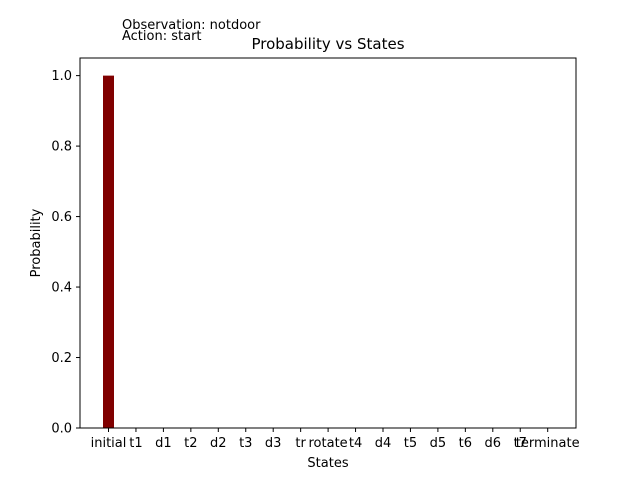  What do you see at coordinates (191, 25) in the screenshot?
I see `observation-annotation: Observation: notdoor` at bounding box center [191, 25].